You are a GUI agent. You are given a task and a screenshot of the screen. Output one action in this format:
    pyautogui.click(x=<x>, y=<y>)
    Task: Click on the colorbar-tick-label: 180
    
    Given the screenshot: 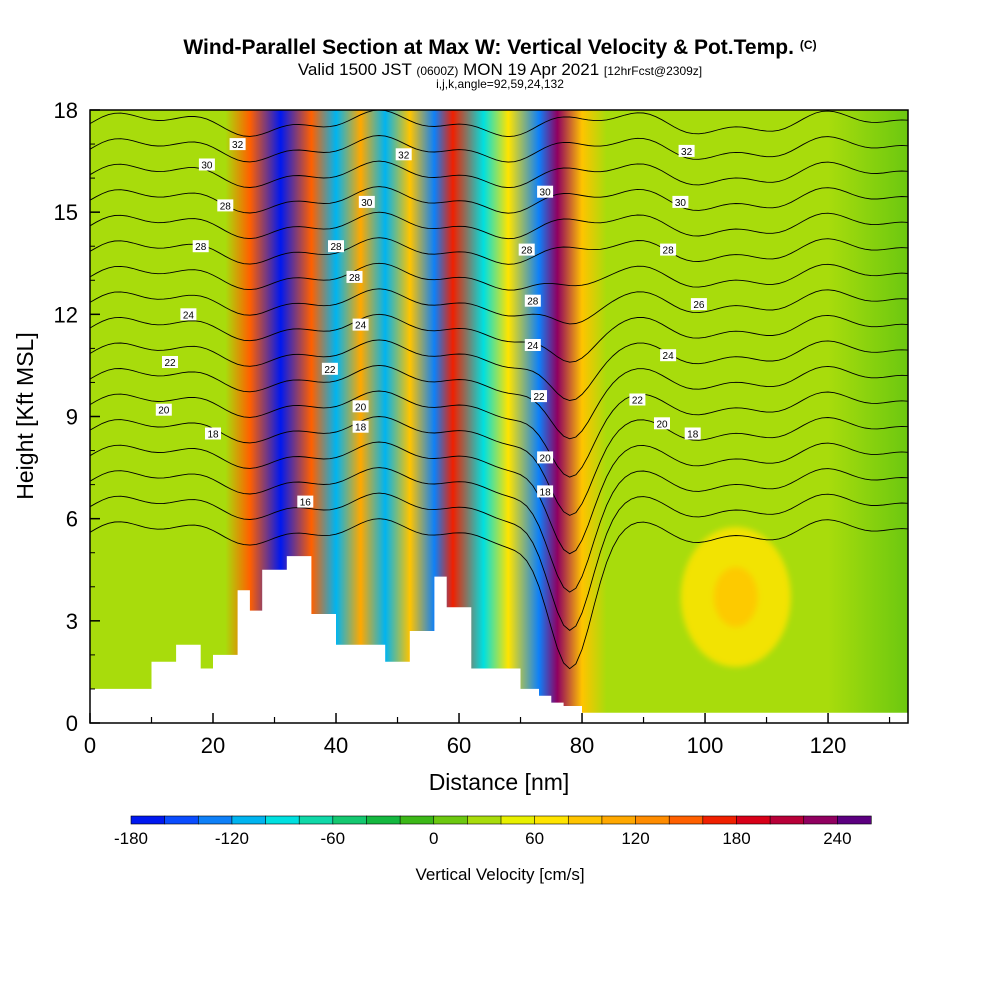 What is the action you would take?
    pyautogui.click(x=736, y=838)
    